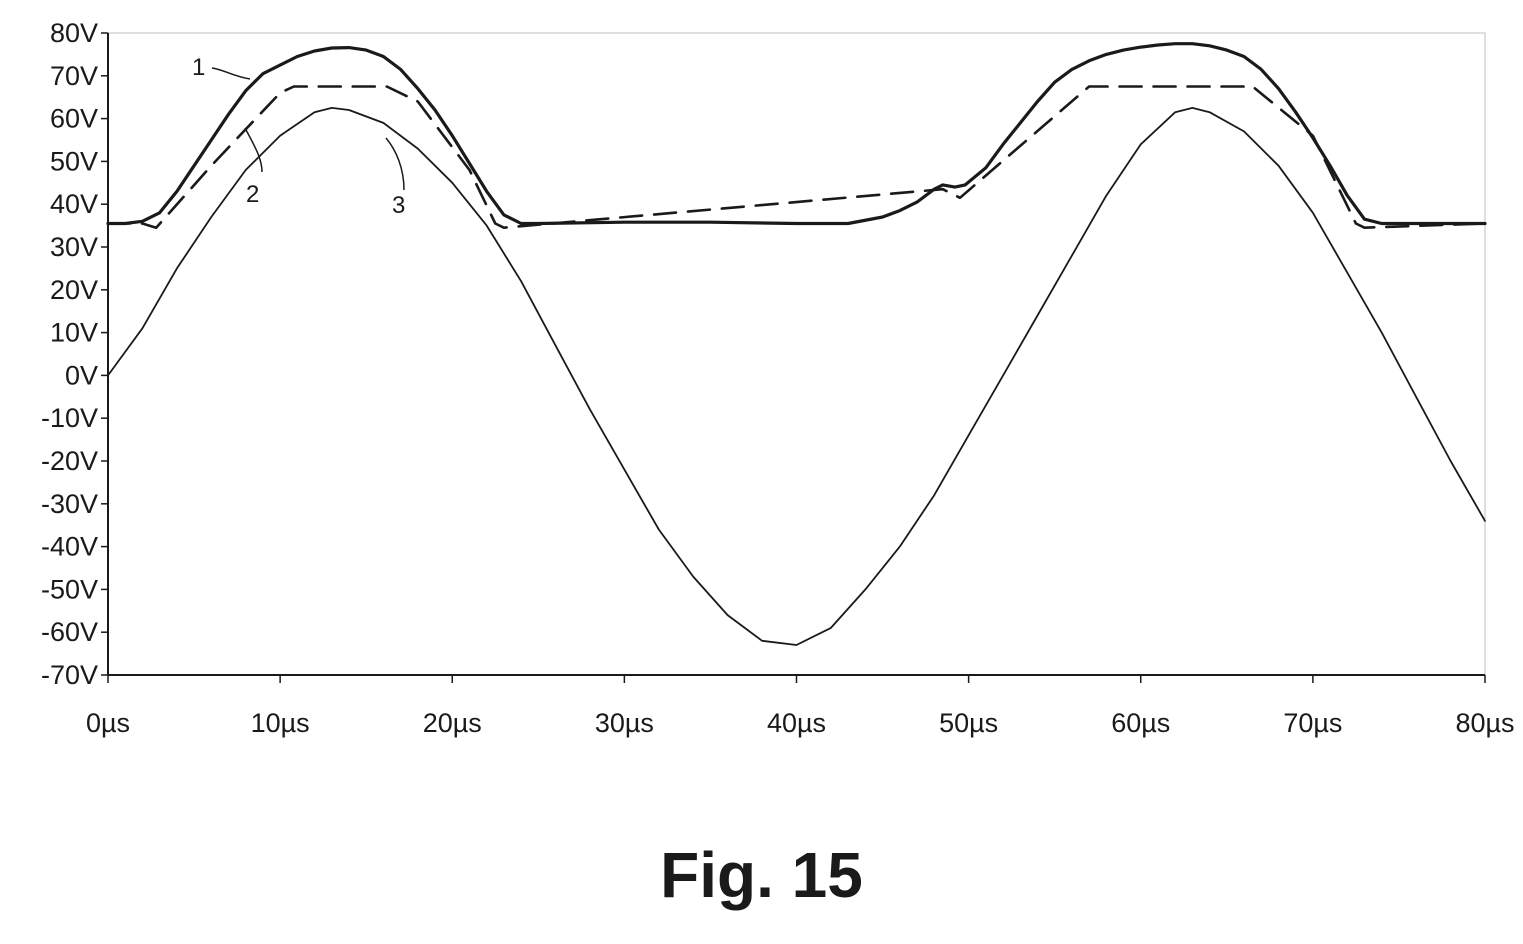  What do you see at coordinates (452, 723) in the screenshot?
I see `x-tick-label: 20µs` at bounding box center [452, 723].